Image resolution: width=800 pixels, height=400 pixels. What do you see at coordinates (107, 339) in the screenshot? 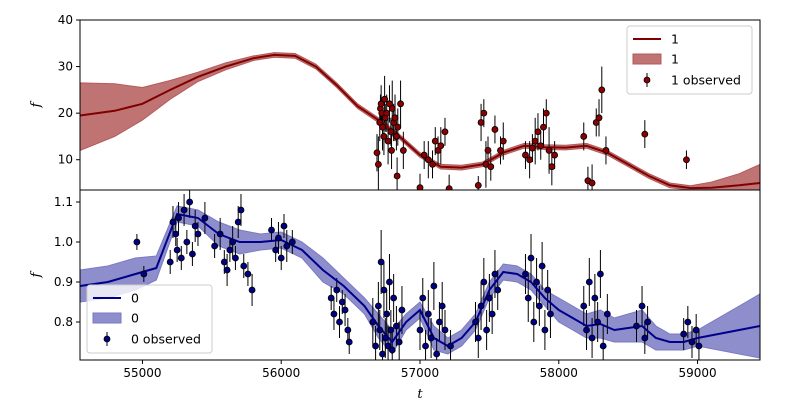
I see `legend-marker-swatch-bottom` at bounding box center [107, 339].